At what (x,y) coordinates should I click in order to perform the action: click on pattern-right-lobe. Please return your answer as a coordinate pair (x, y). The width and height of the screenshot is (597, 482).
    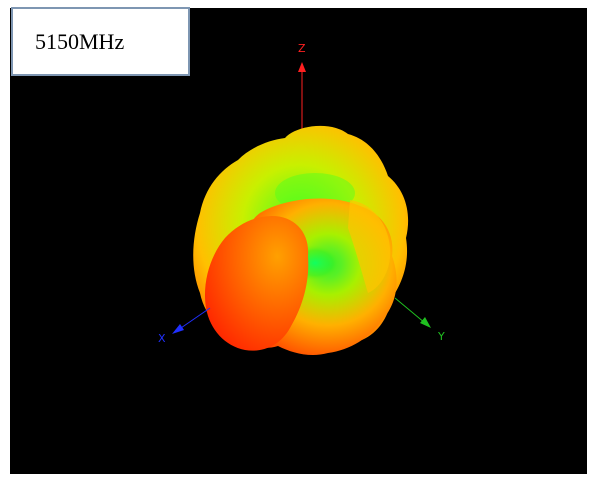
    Looking at the image, I should click on (369, 246).